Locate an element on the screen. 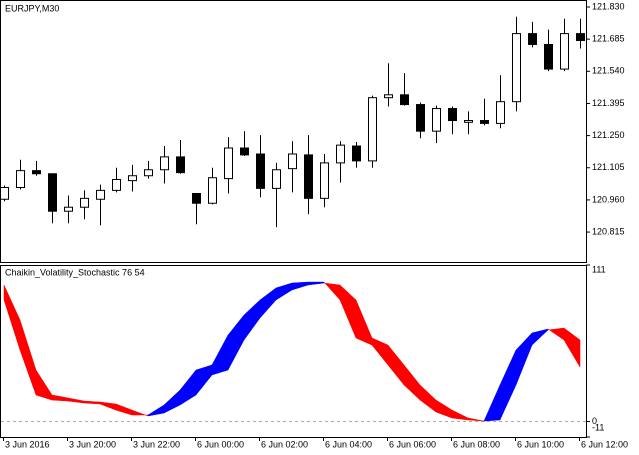 The height and width of the screenshot is (455, 639). y-tick-label: 120.815 is located at coordinates (608, 231).